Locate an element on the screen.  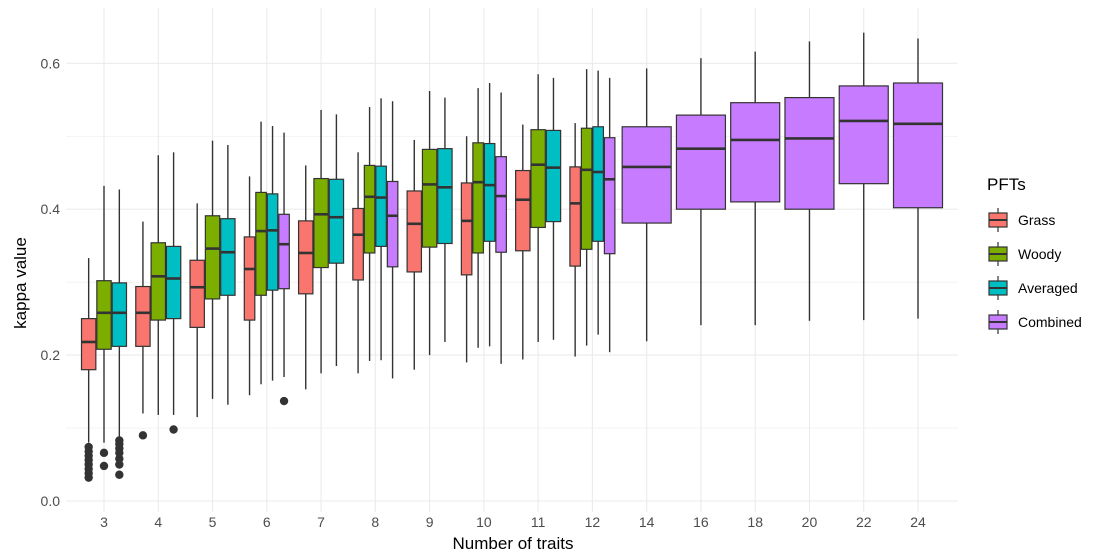
legend-item-combined: Combined is located at coordinates (1035, 322).